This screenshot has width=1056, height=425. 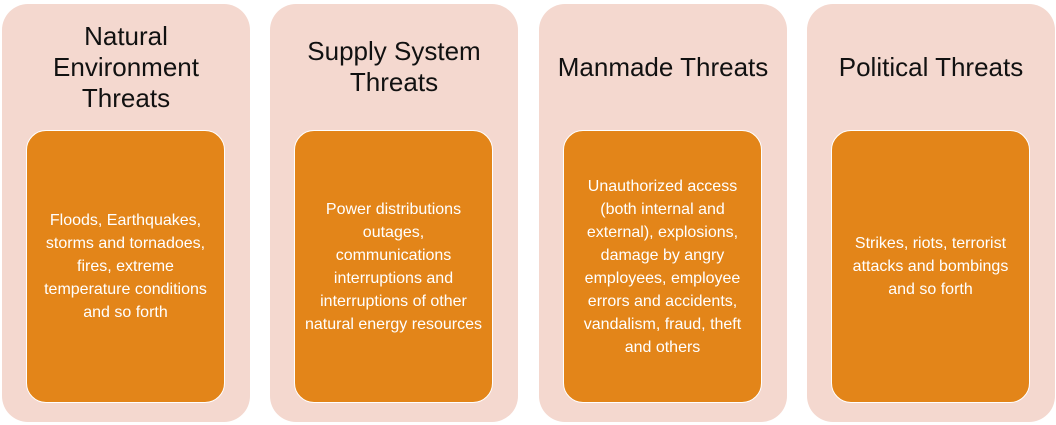 What do you see at coordinates (931, 66) in the screenshot?
I see `column-title: Political Threats` at bounding box center [931, 66].